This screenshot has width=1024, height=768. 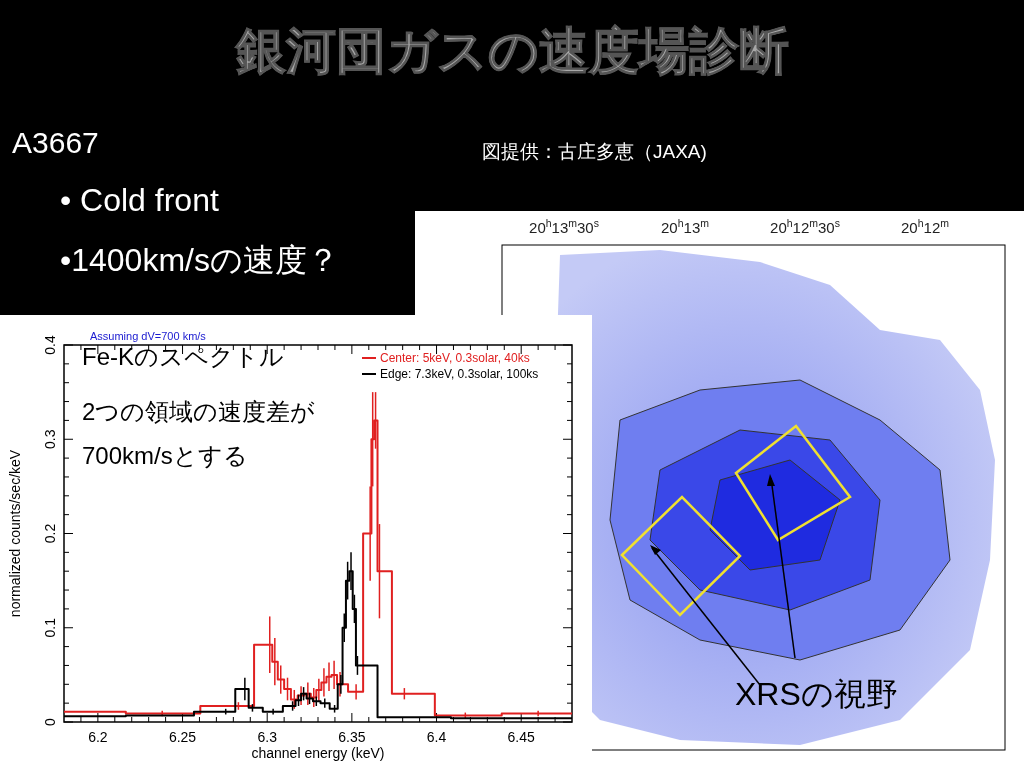 What do you see at coordinates (925, 226) in the screenshot?
I see `text: 20$^{h}$12$^{m}$` at bounding box center [925, 226].